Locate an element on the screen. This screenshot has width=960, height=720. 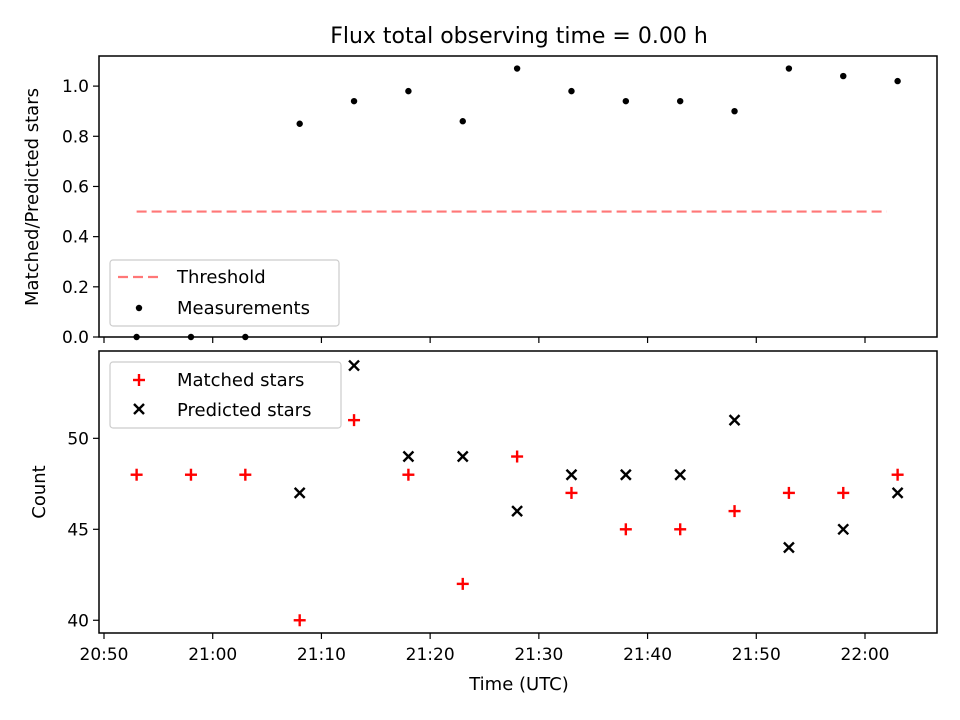
bottom-legend: Matched stars Predicted stars is located at coordinates (225, 395).